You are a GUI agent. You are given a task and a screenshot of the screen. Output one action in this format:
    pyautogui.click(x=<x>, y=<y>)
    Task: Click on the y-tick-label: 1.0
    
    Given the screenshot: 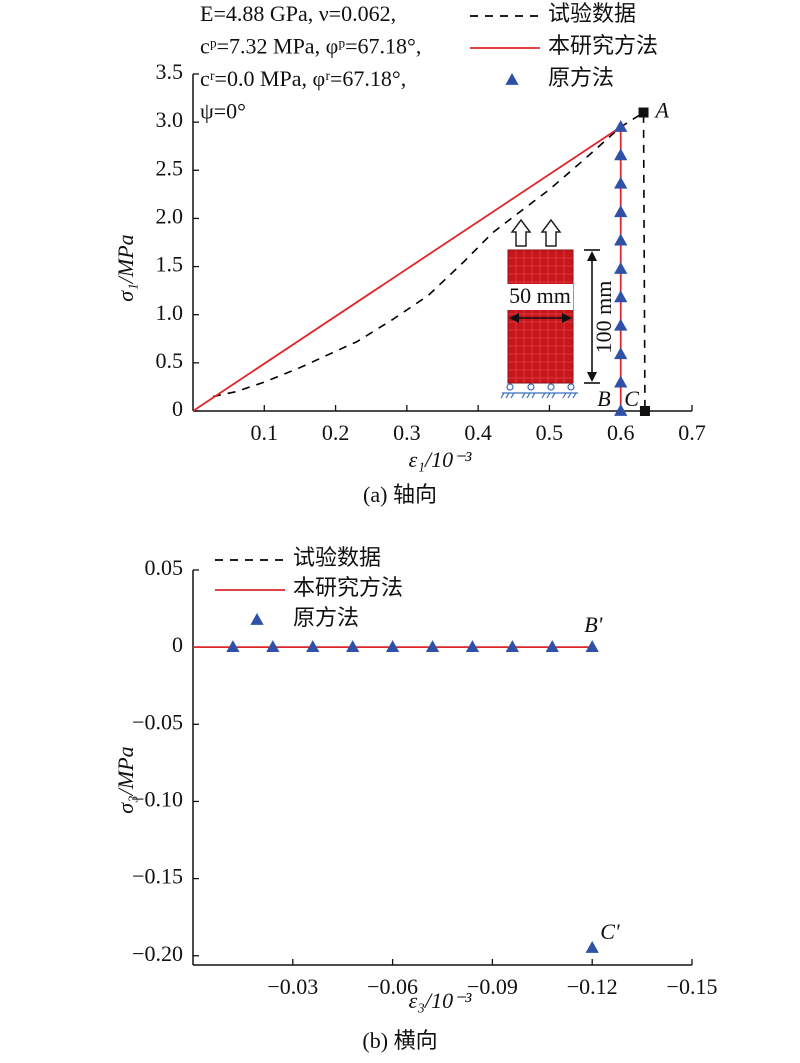 What is the action you would take?
    pyautogui.click(x=170, y=312)
    